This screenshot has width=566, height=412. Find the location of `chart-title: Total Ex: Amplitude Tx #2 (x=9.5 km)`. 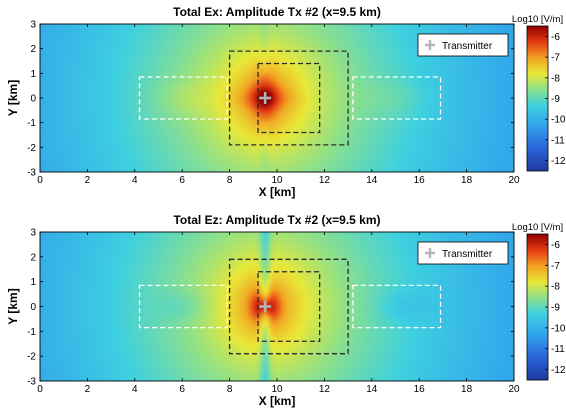

chart-title: Total Ex: Amplitude Tx #2 (x=9.5 km) is located at coordinates (277, 12).